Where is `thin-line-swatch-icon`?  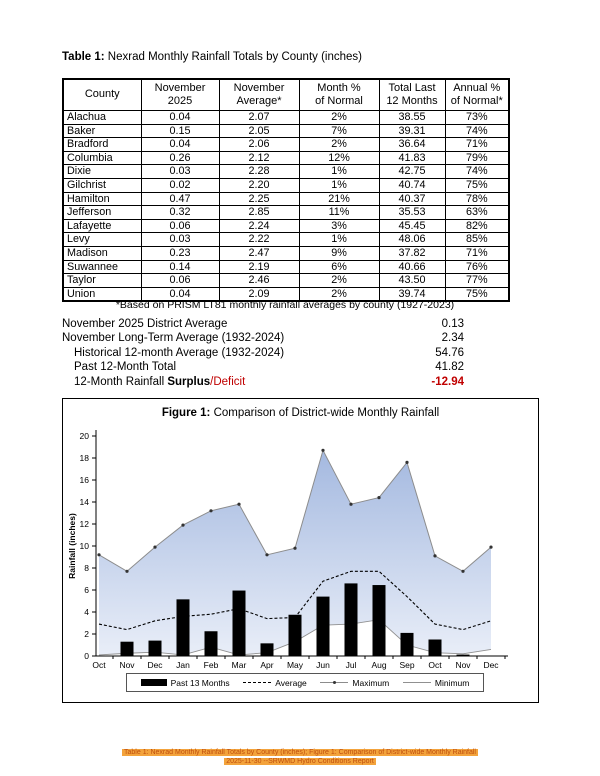
thin-line-swatch-icon is located at coordinates (416, 682).